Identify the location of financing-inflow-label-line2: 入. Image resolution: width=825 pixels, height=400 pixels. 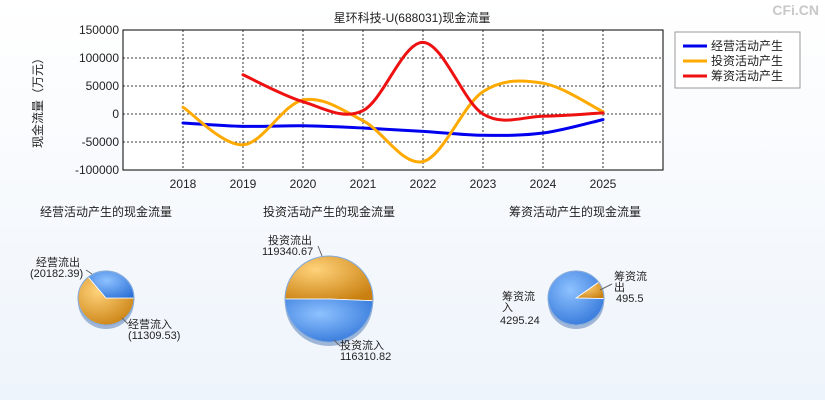
(507, 308).